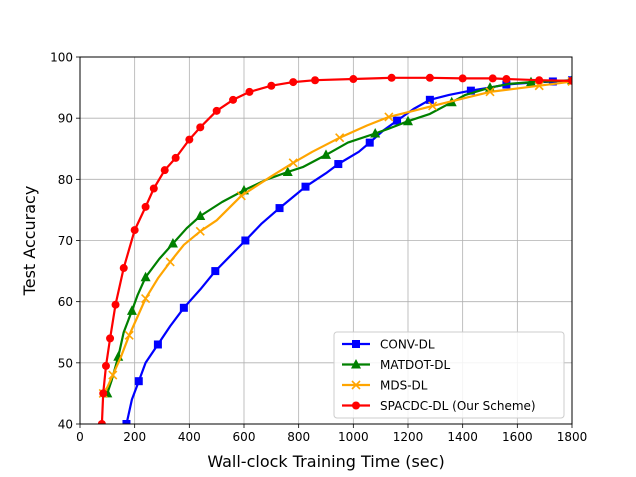  I want to click on x-tick-label: 0, so click(80, 437).